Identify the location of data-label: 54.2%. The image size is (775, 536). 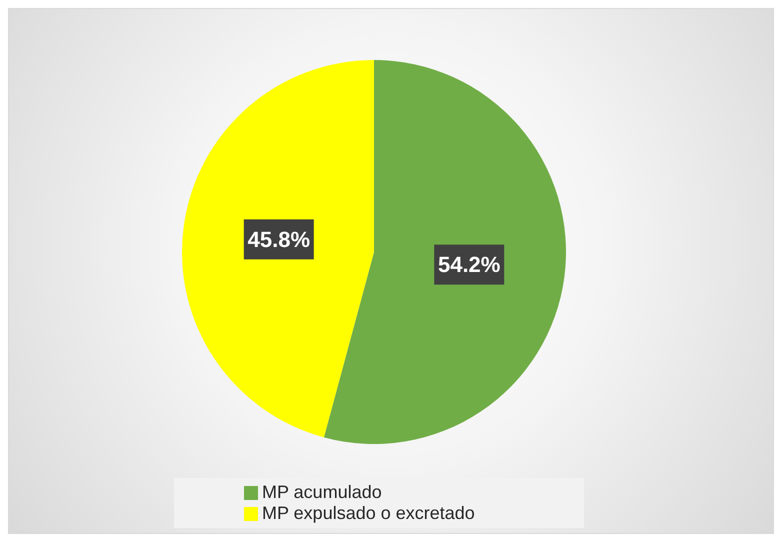
(469, 265).